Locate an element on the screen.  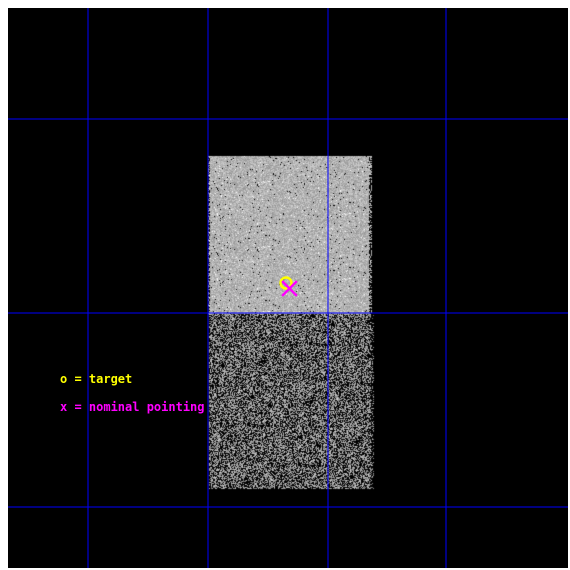
legend-nominal-label: x = nominal pointing is located at coordinates (132, 407).